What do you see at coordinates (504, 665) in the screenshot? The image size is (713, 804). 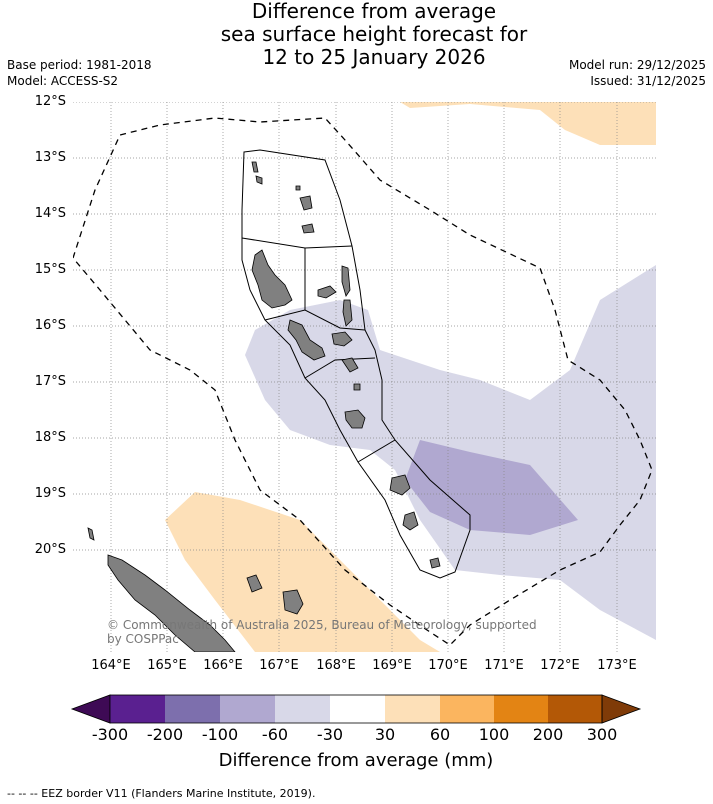 I see `lon-label-171e: 171°E` at bounding box center [504, 665].